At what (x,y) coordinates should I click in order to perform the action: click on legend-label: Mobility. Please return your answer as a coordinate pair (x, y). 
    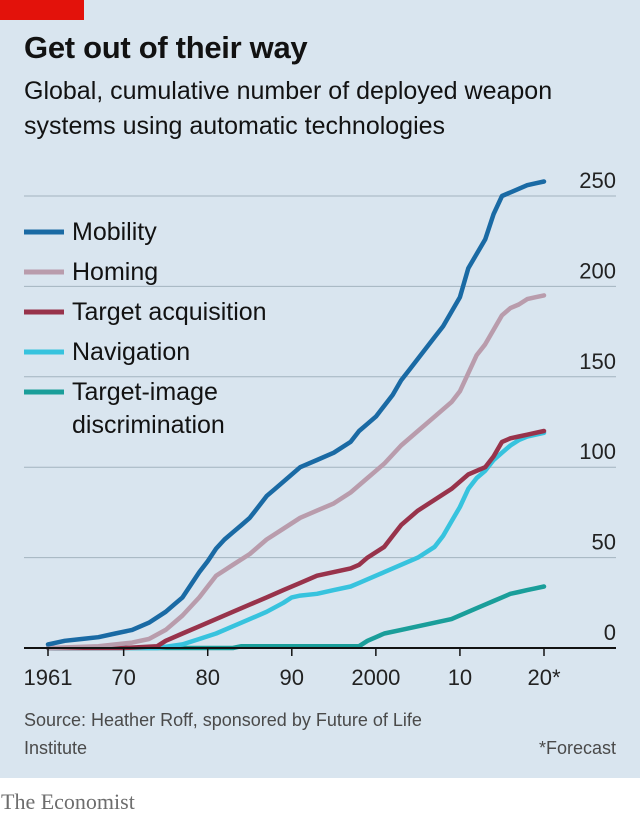
    Looking at the image, I should click on (114, 232).